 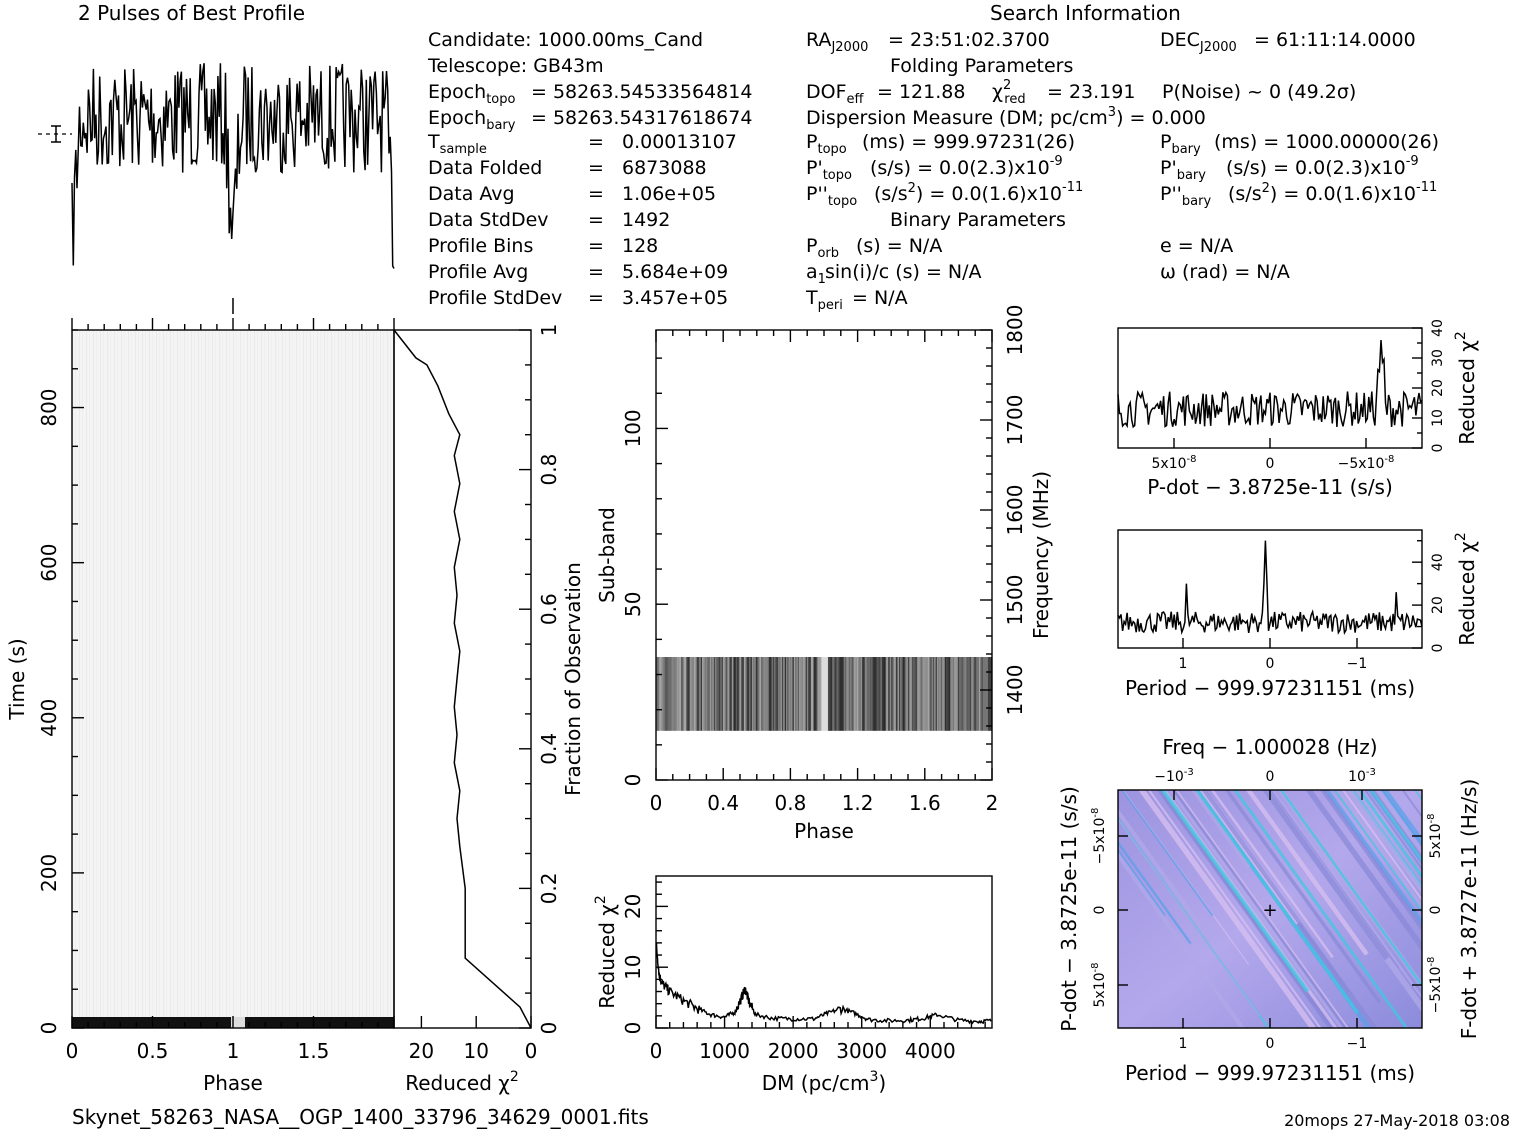 I want to click on candidate: Candidate: 1000.00ms_Cand, so click(x=565, y=40).